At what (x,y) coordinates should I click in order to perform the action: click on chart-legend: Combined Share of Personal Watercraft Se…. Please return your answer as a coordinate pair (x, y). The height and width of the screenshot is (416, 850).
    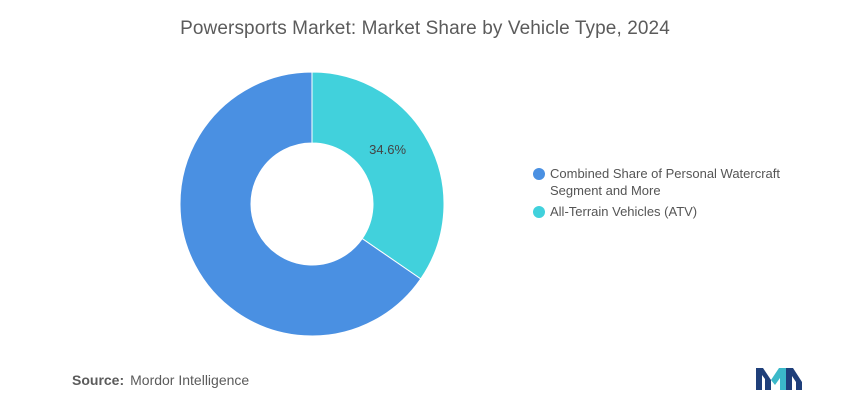
    Looking at the image, I should click on (678, 194).